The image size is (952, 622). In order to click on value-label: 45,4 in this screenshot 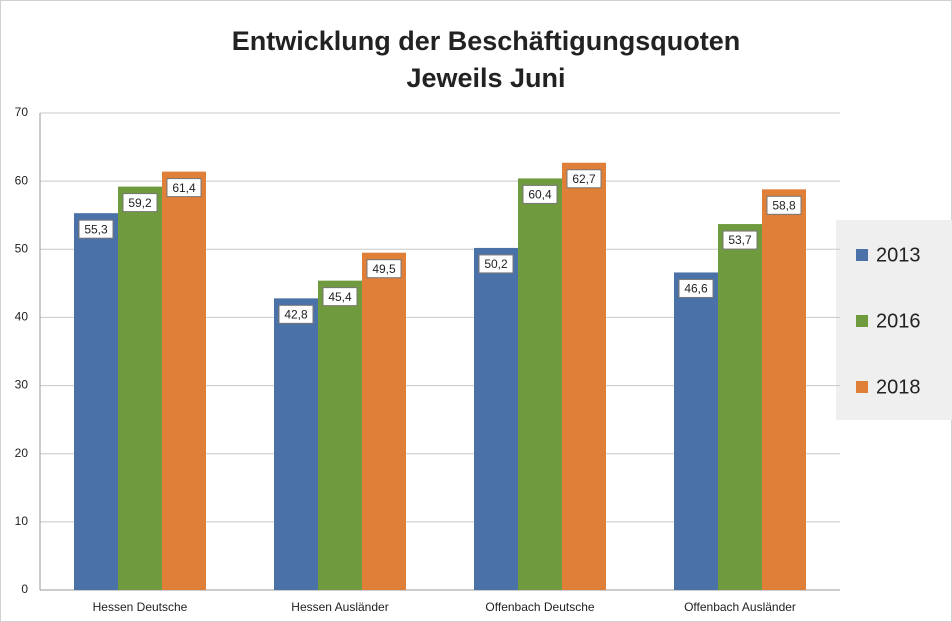, I will do `click(340, 297)`.